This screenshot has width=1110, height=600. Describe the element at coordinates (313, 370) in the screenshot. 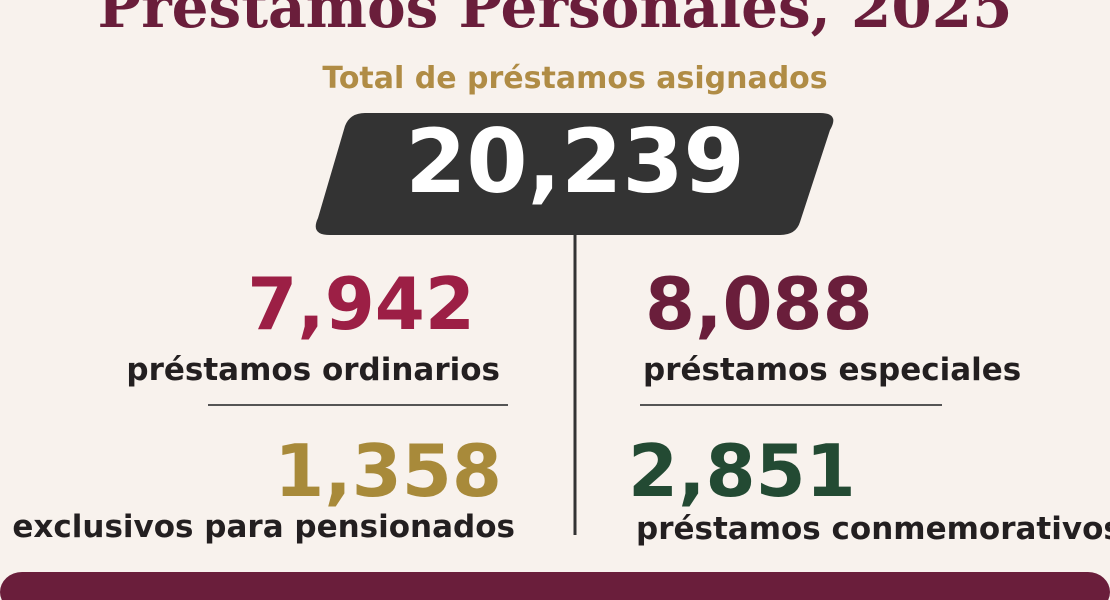

I see `stat-label: préstamos ordinarios` at that location.